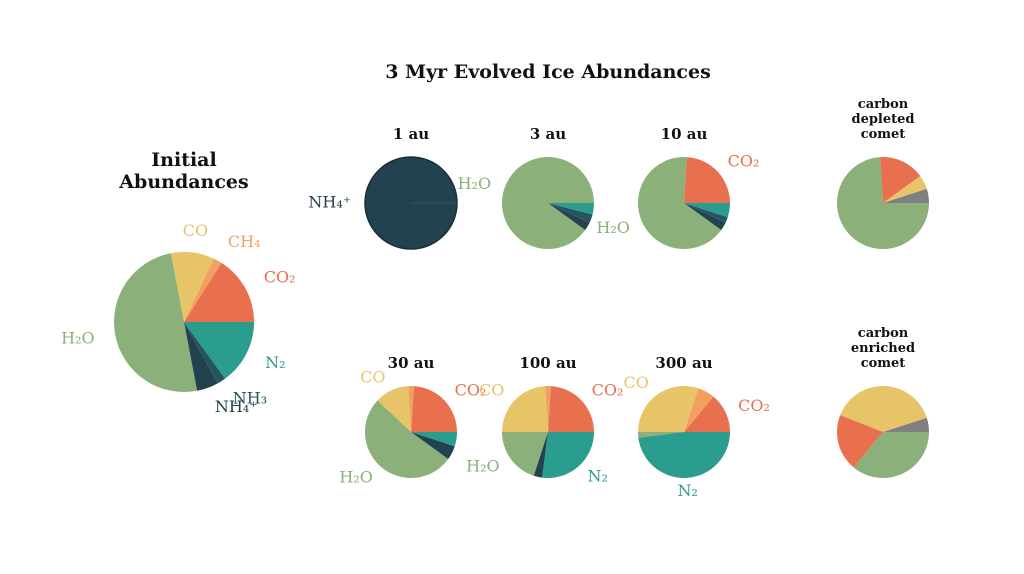  I want to click on pie-title: 300 au, so click(684, 363).